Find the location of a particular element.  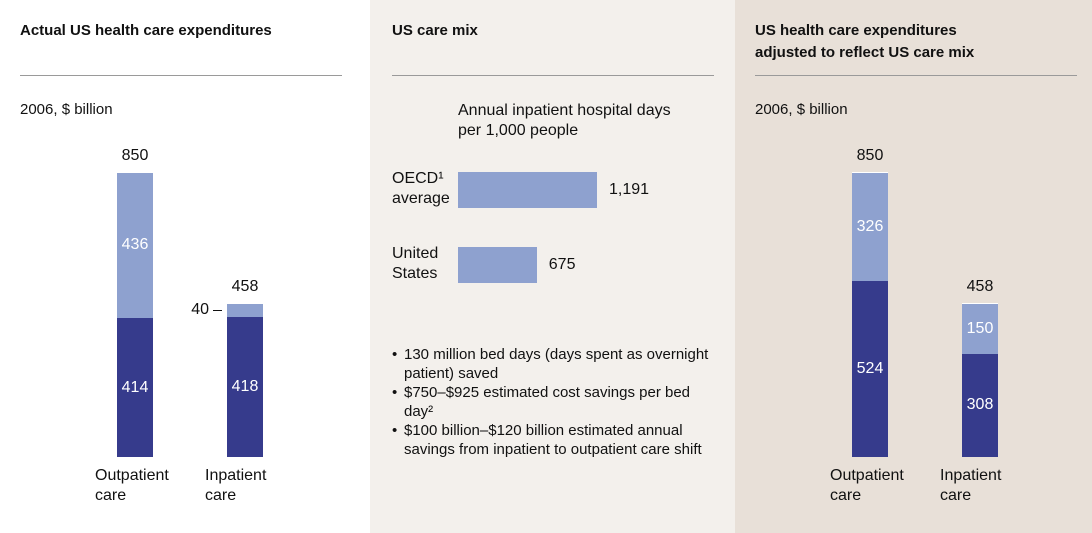

segment-label: 414 is located at coordinates (135, 387).